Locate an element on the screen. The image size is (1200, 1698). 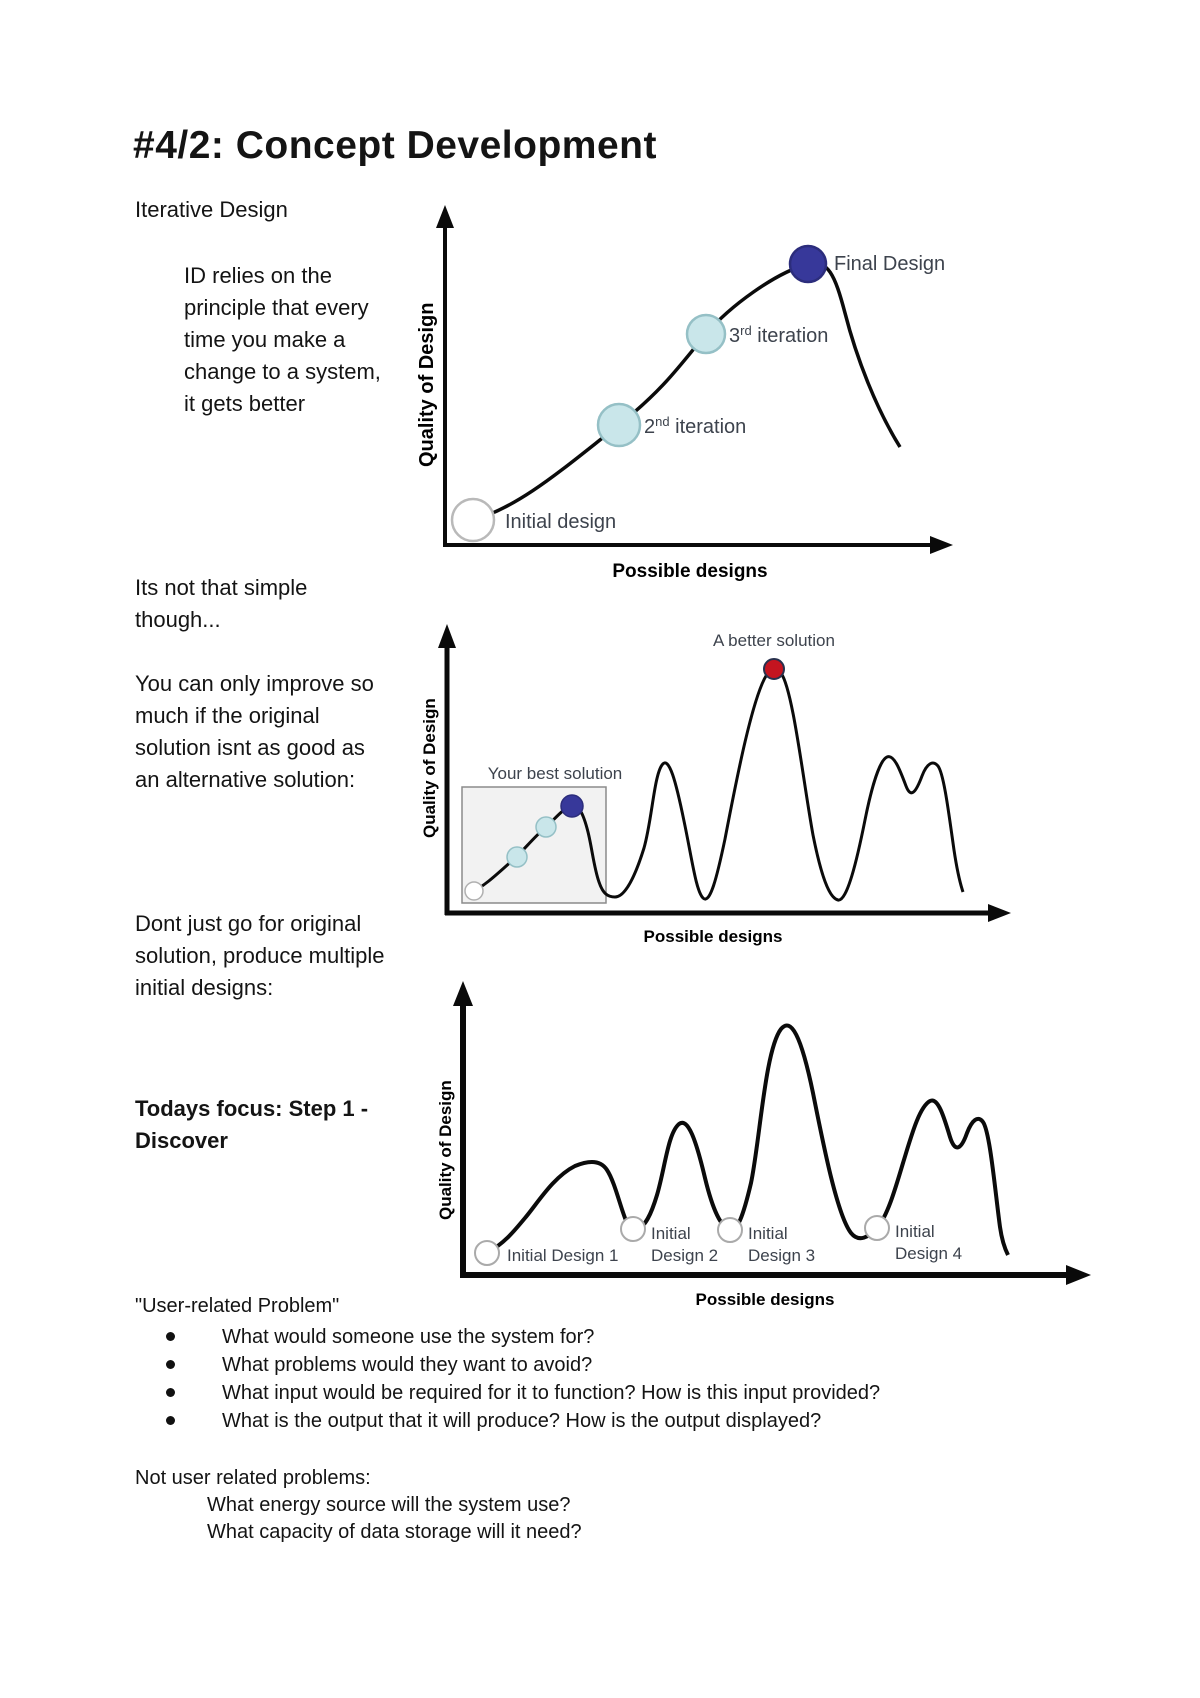
chart2-best-solution-dot is located at coordinates (572, 806).